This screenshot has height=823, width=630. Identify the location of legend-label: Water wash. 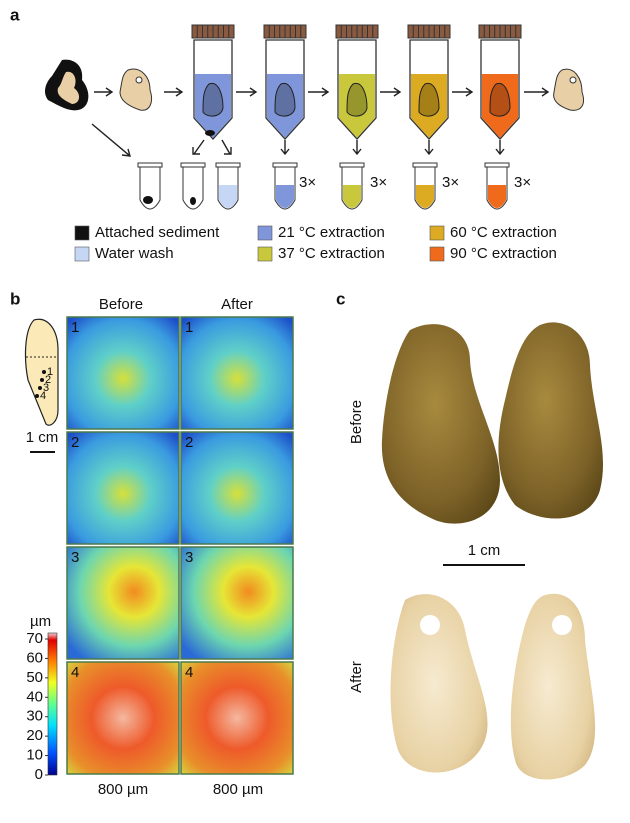
(134, 253).